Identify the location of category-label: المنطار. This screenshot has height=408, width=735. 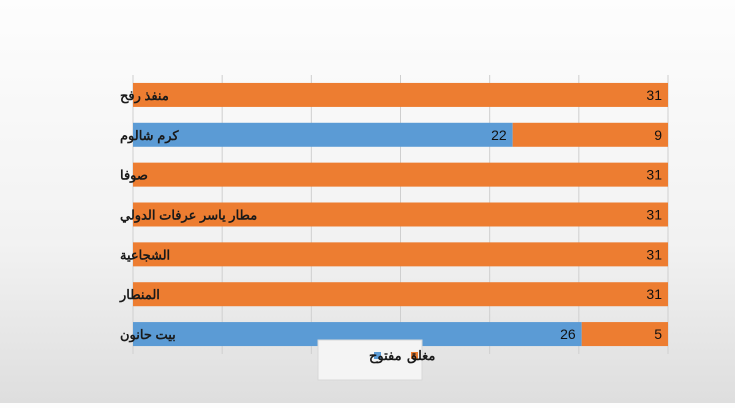
(139, 295).